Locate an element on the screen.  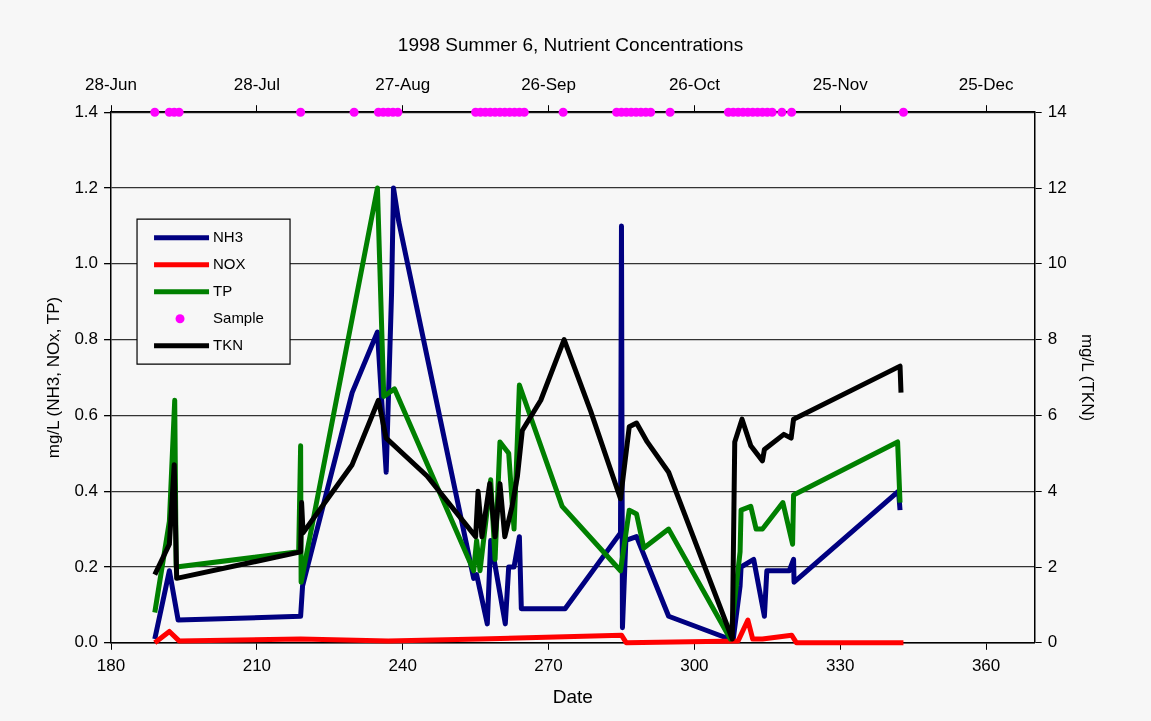
y2-tick-label: 6 is located at coordinates (1052, 415).